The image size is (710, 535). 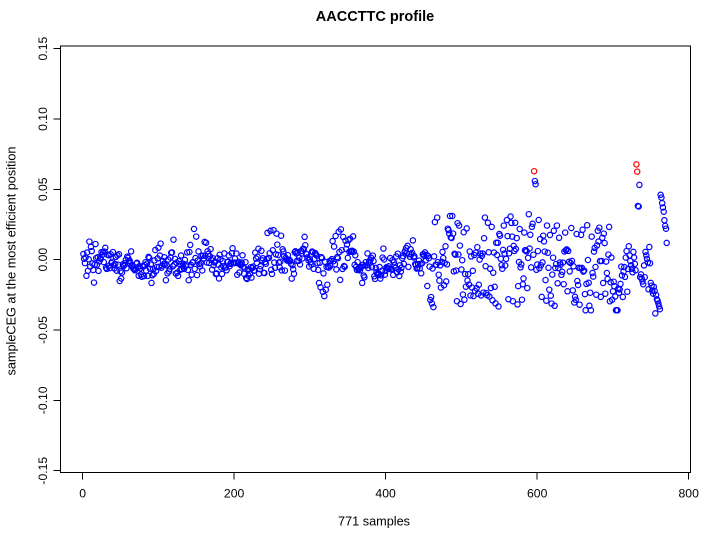 I want to click on svg-text: -0.05, so click(x=43, y=330).